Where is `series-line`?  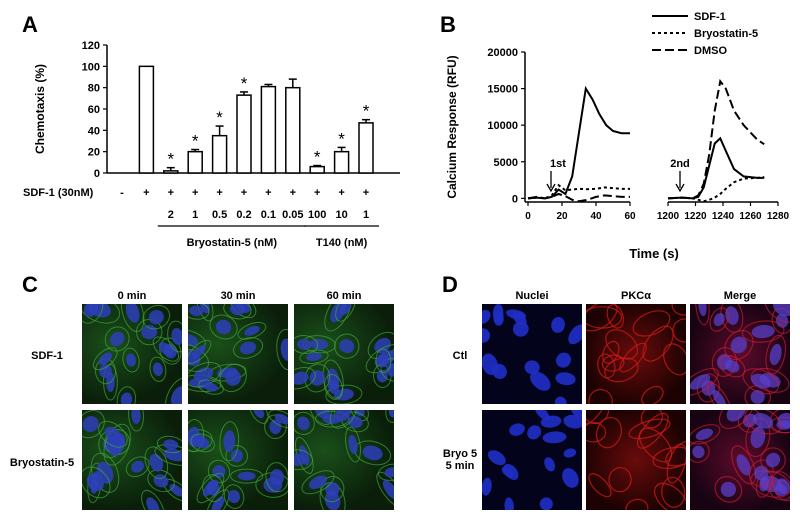
series-line is located at coordinates (578, 191).